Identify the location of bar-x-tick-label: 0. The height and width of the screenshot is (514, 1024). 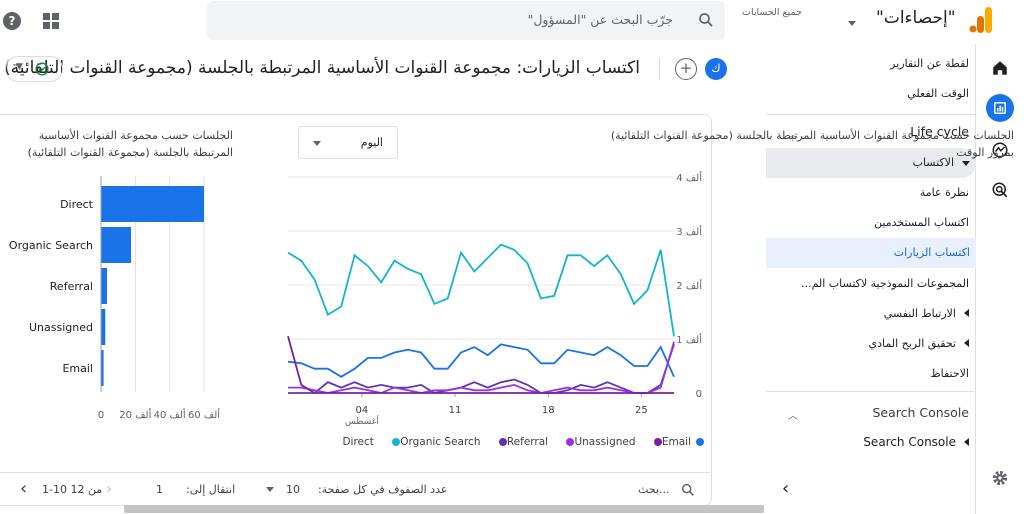
(101, 415).